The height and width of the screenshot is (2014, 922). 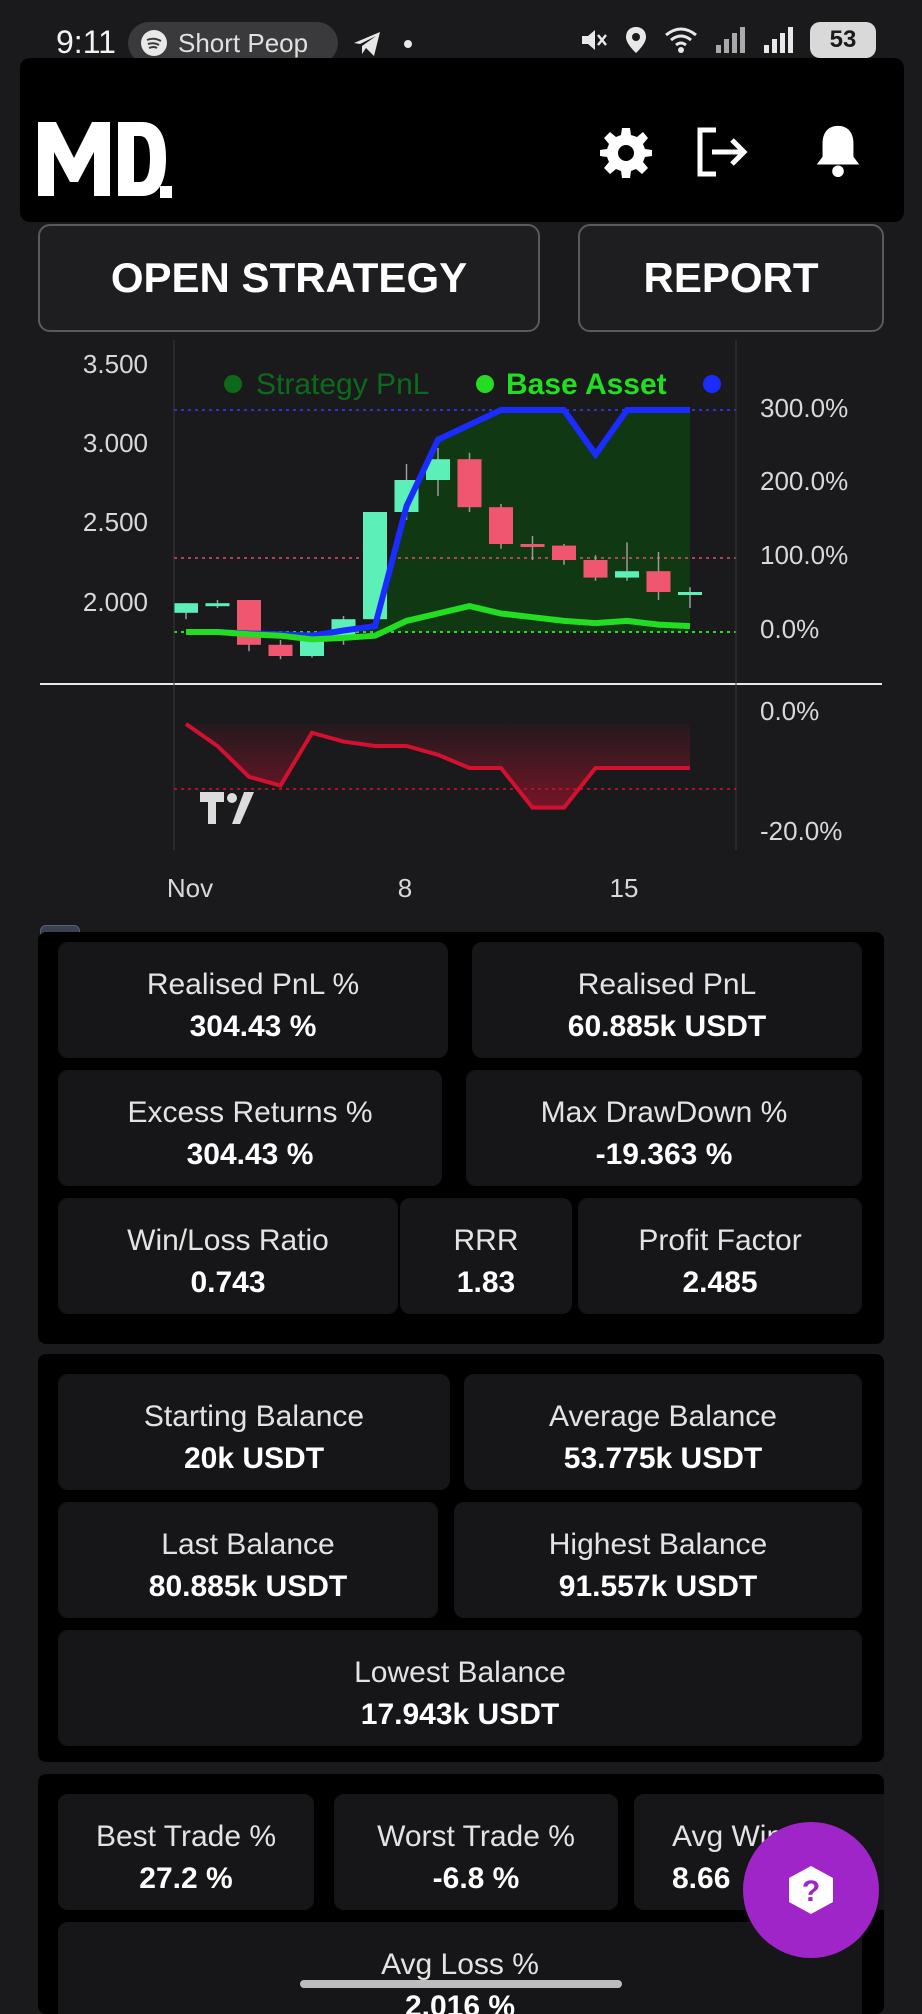 What do you see at coordinates (154, 43) in the screenshot?
I see `spotify-icon` at bounding box center [154, 43].